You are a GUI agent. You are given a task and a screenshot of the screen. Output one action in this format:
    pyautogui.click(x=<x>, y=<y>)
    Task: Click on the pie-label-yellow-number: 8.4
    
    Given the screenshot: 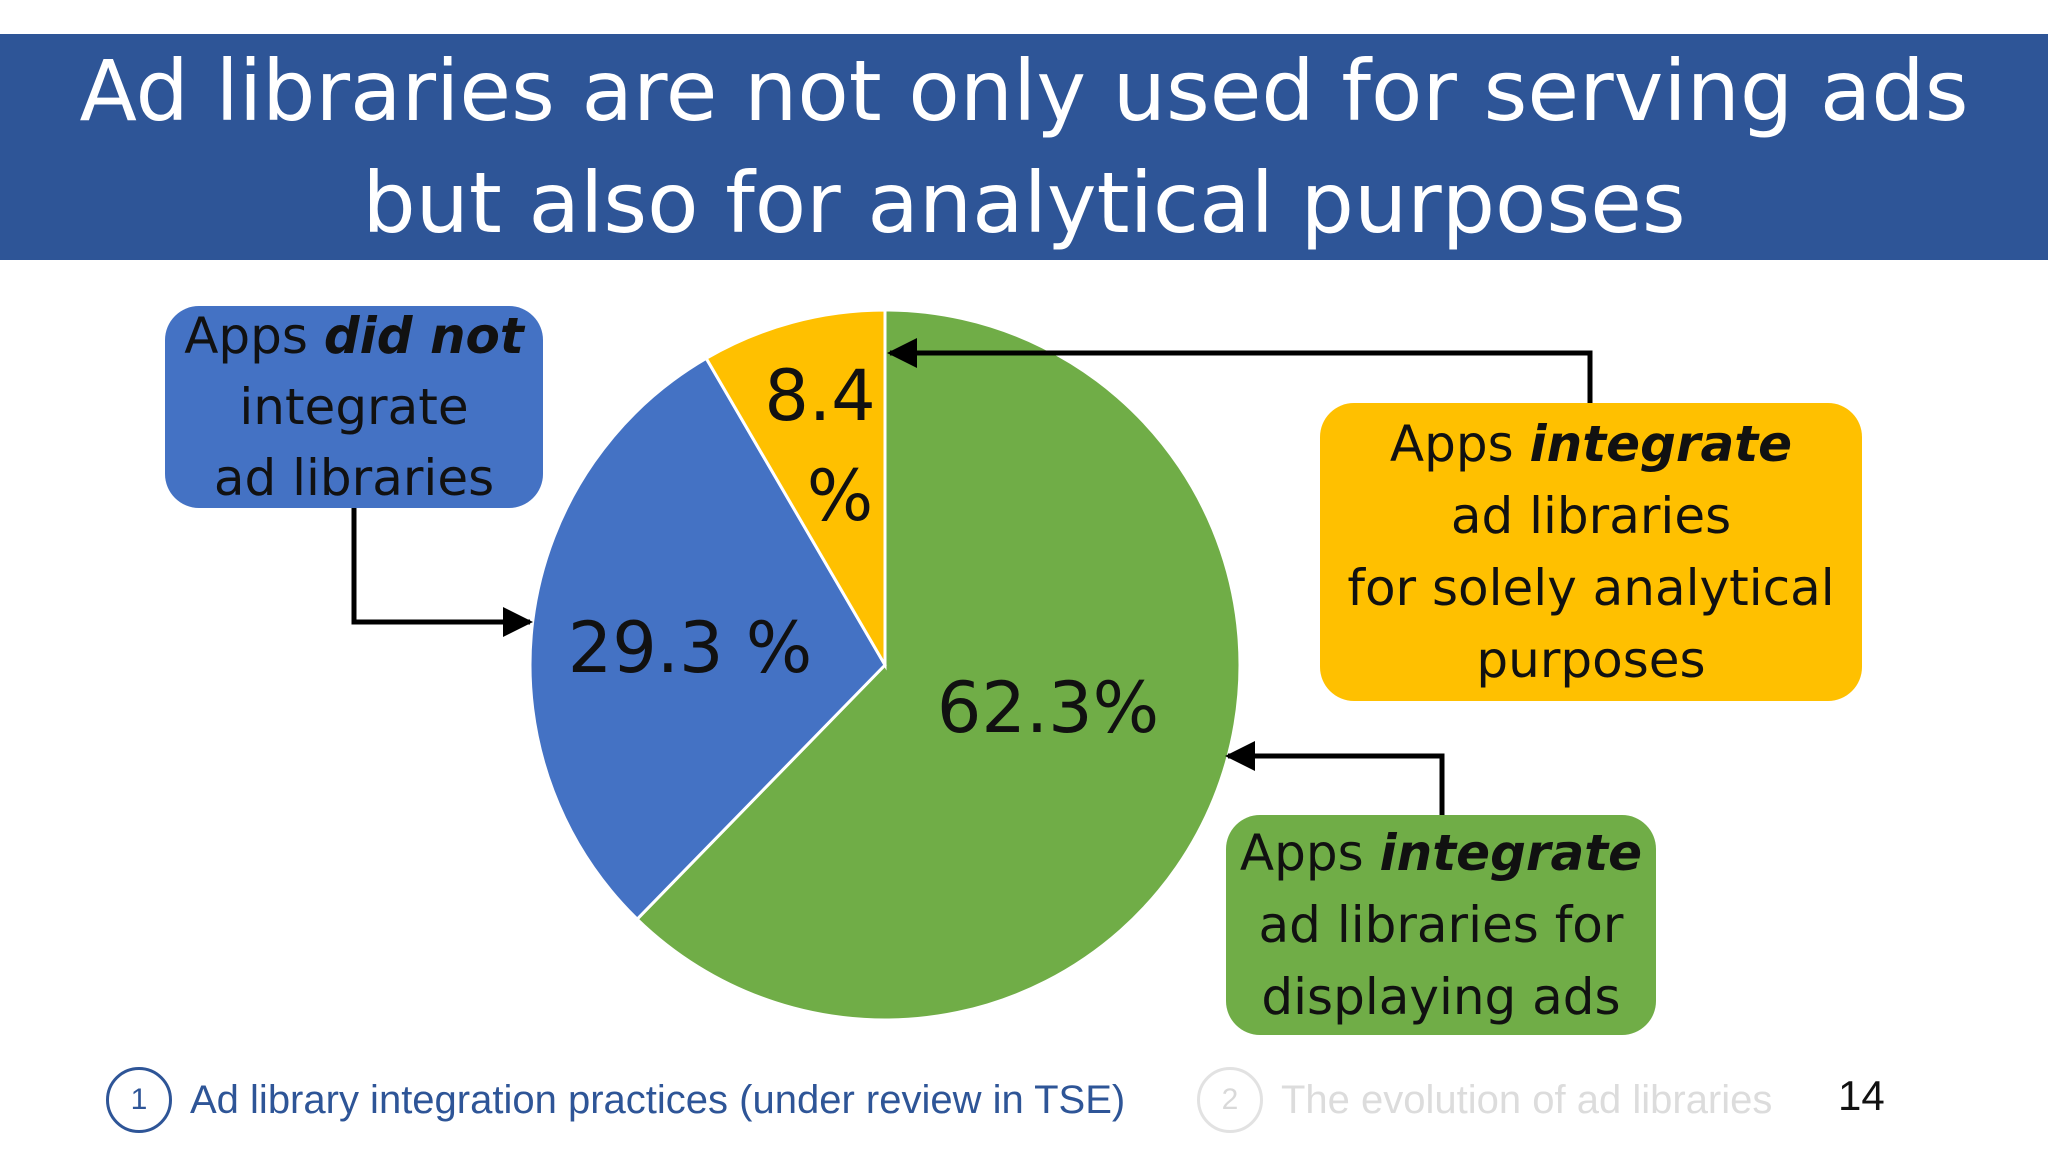 What is the action you would take?
    pyautogui.click(x=819, y=396)
    